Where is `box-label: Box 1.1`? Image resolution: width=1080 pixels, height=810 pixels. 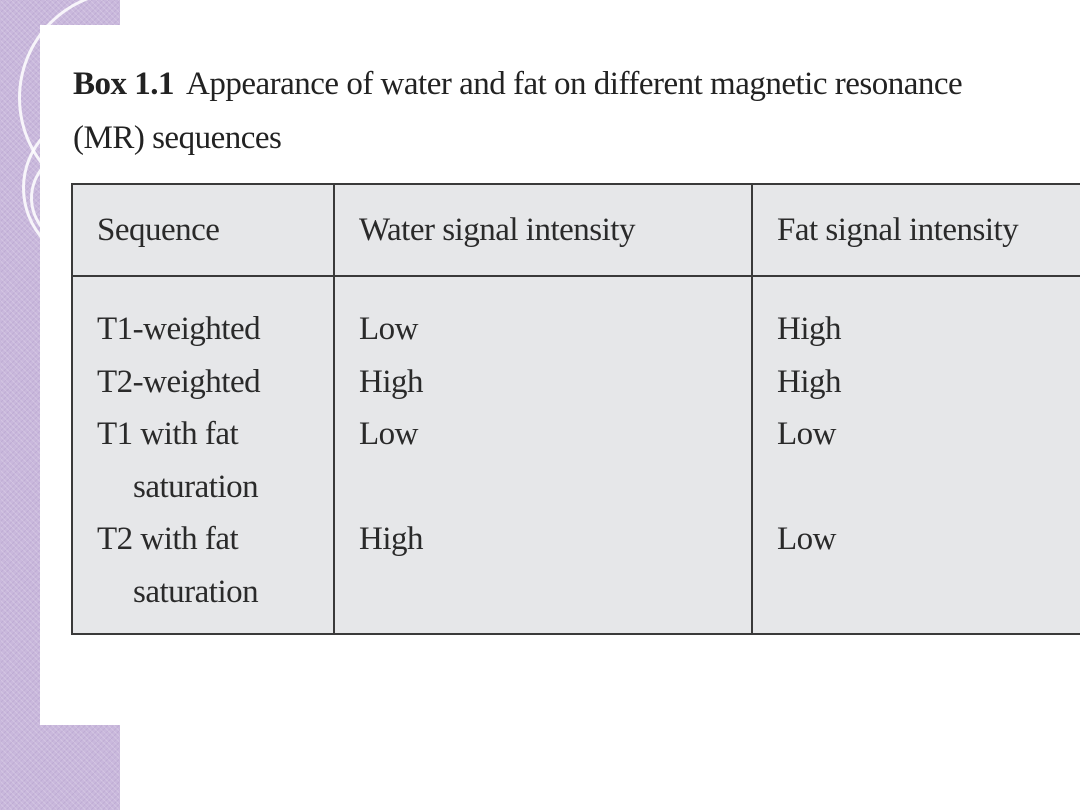
box-label: Box 1.1 is located at coordinates (124, 84).